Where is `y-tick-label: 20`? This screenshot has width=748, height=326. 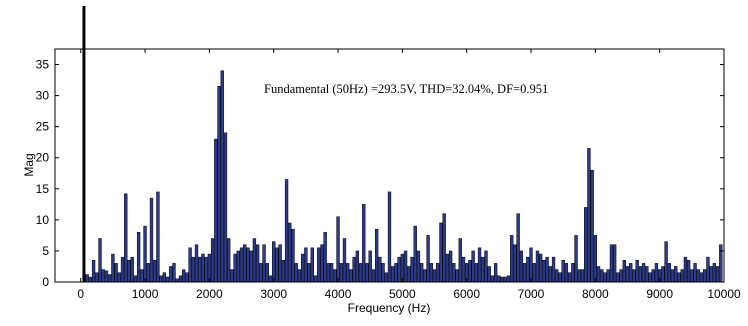
y-tick-label: 20 is located at coordinates (43, 158).